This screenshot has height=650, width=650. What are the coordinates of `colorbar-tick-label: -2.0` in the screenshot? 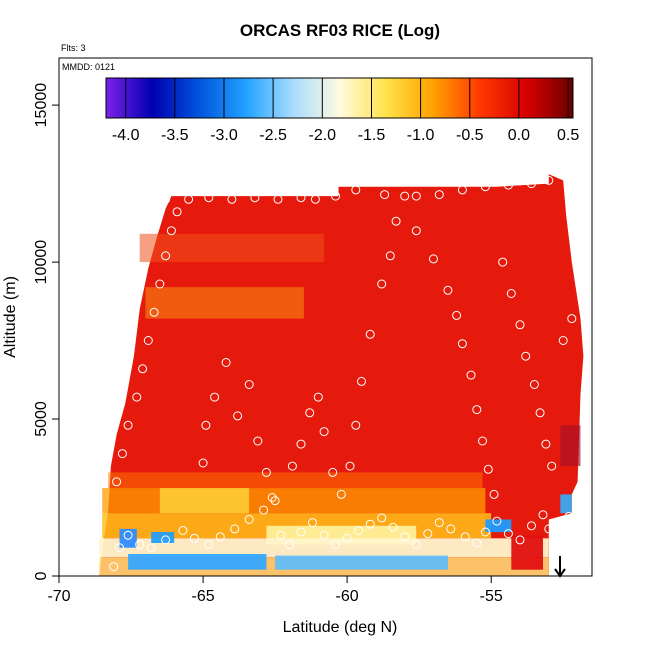 It's located at (323, 135).